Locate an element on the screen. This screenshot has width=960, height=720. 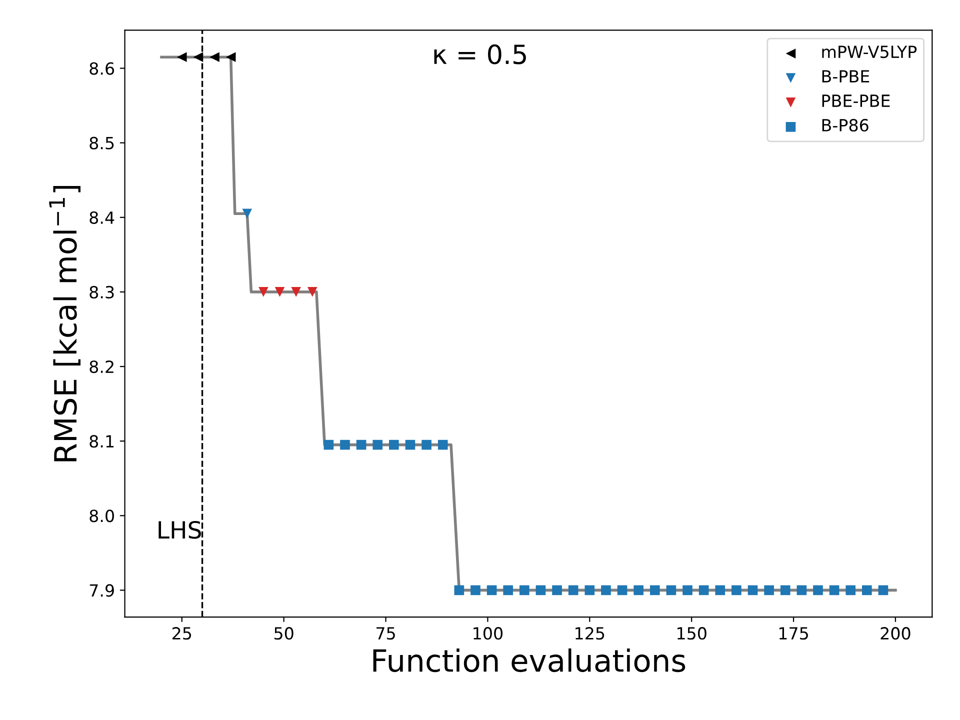
x-tick-label: 125 is located at coordinates (590, 633).